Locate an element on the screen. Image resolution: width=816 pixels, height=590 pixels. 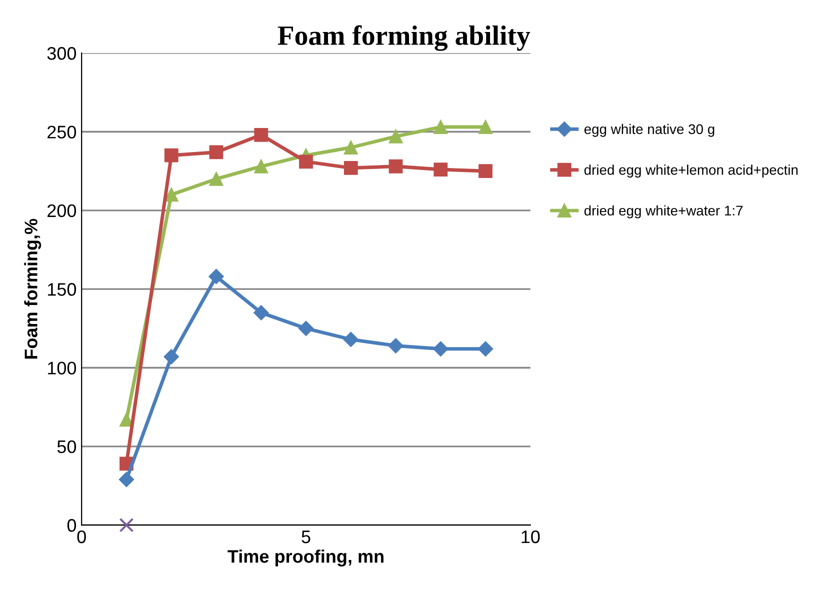
x-tick-label: 10 is located at coordinates (531, 537).